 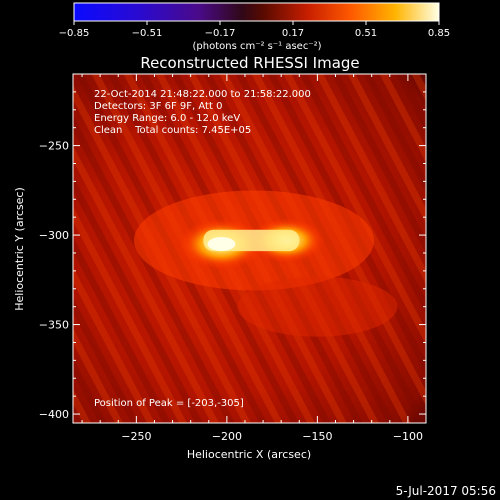 I want to click on peak-position-label: Position of Peak = [-203,-305], so click(x=169, y=403).